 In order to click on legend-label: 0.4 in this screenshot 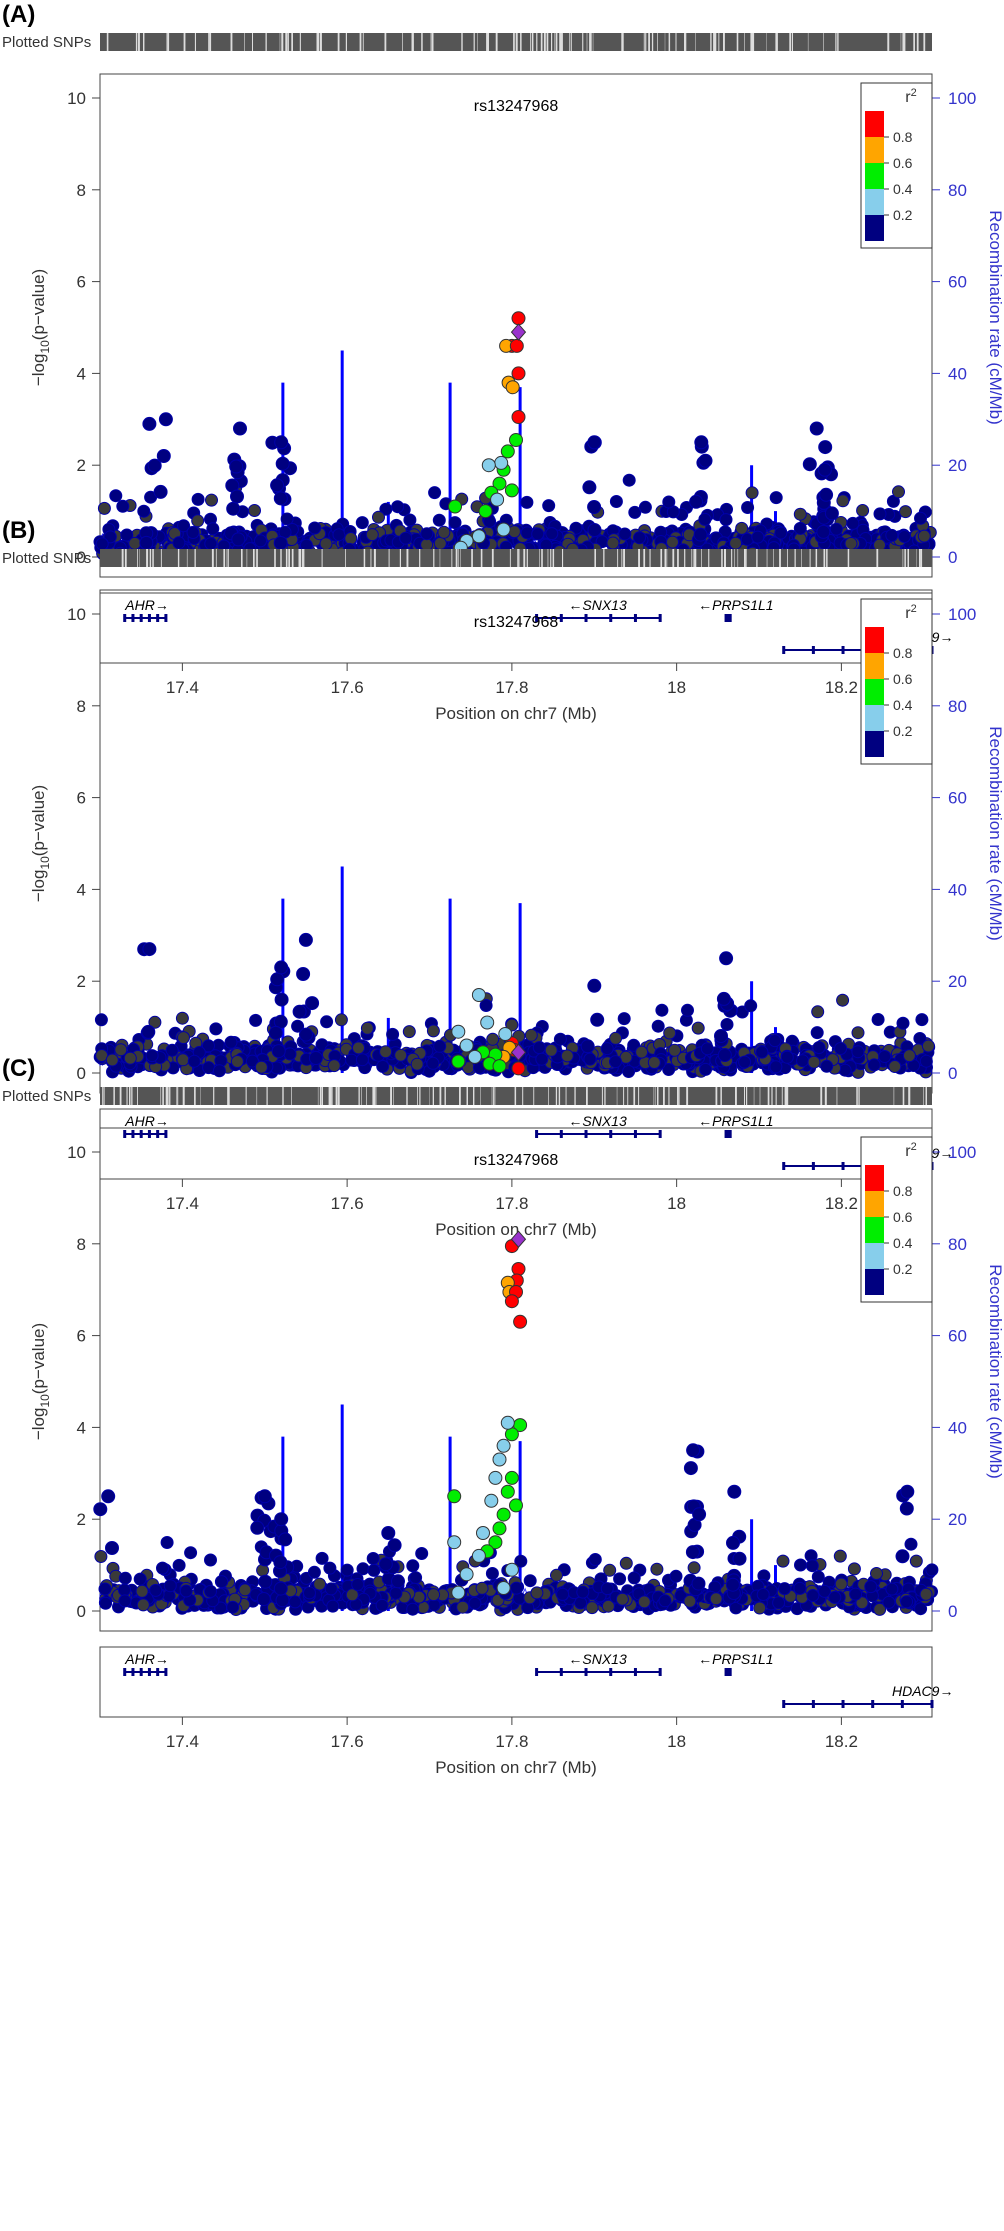, I will do `click(903, 1243)`.